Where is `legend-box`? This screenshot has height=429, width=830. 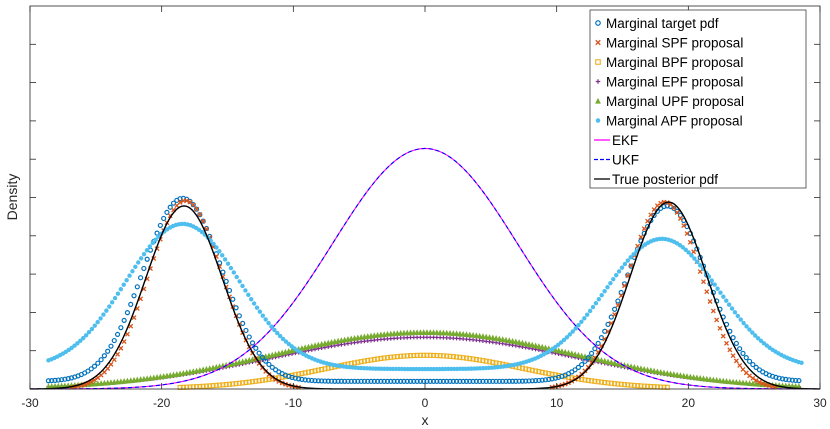 legend-box is located at coordinates (698, 99).